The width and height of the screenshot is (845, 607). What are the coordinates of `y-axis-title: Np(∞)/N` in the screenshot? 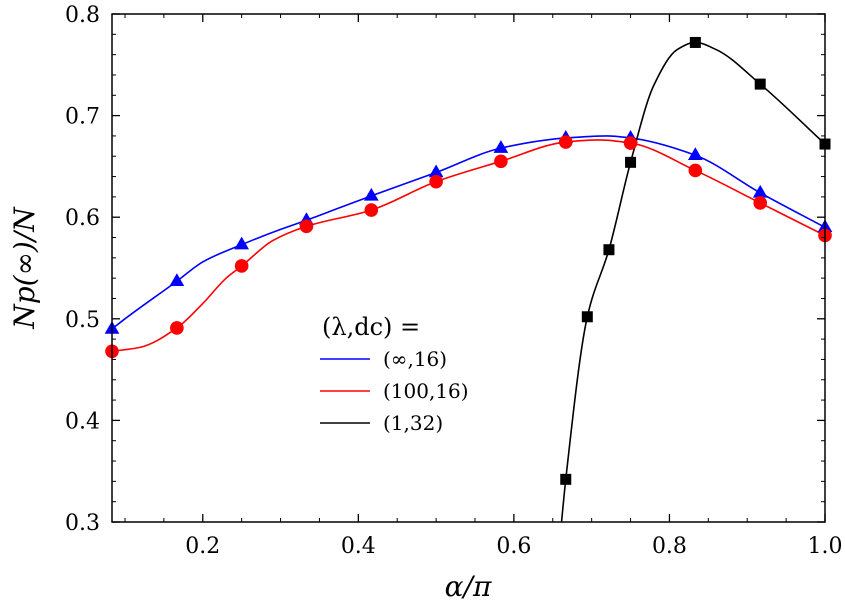 It's located at (24, 268).